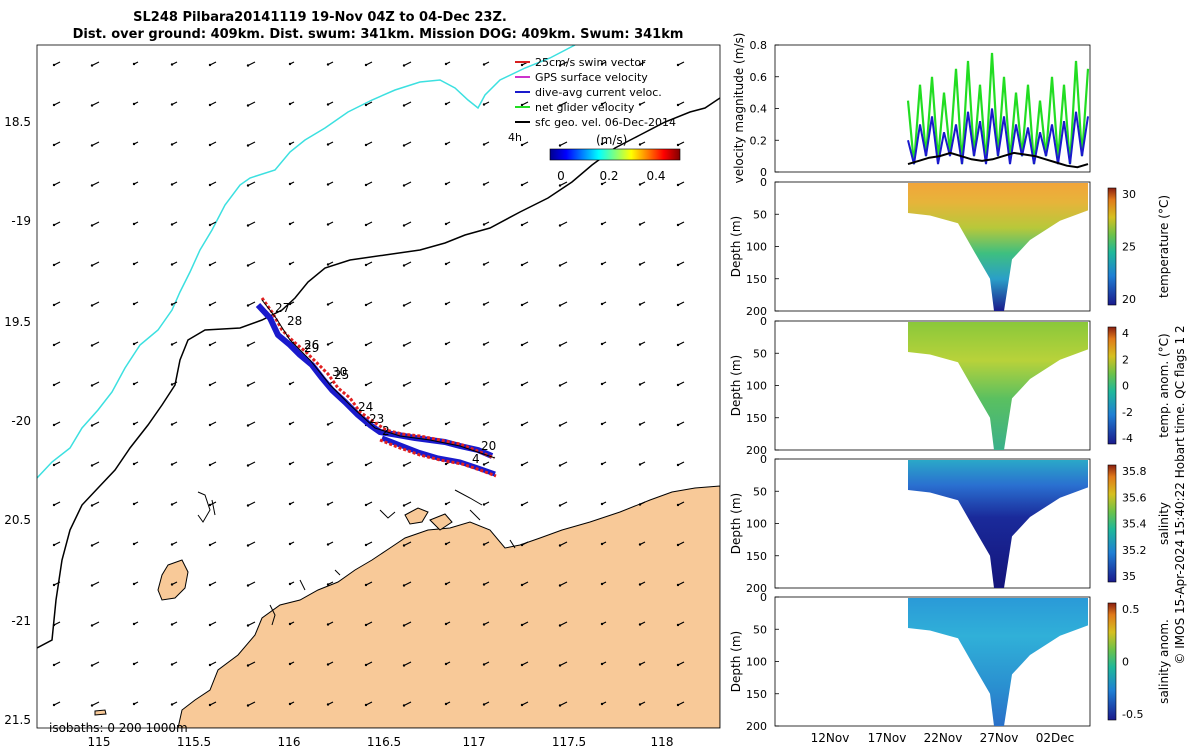 This screenshot has width=1200, height=750. I want to click on day-label: 4, so click(476, 459).